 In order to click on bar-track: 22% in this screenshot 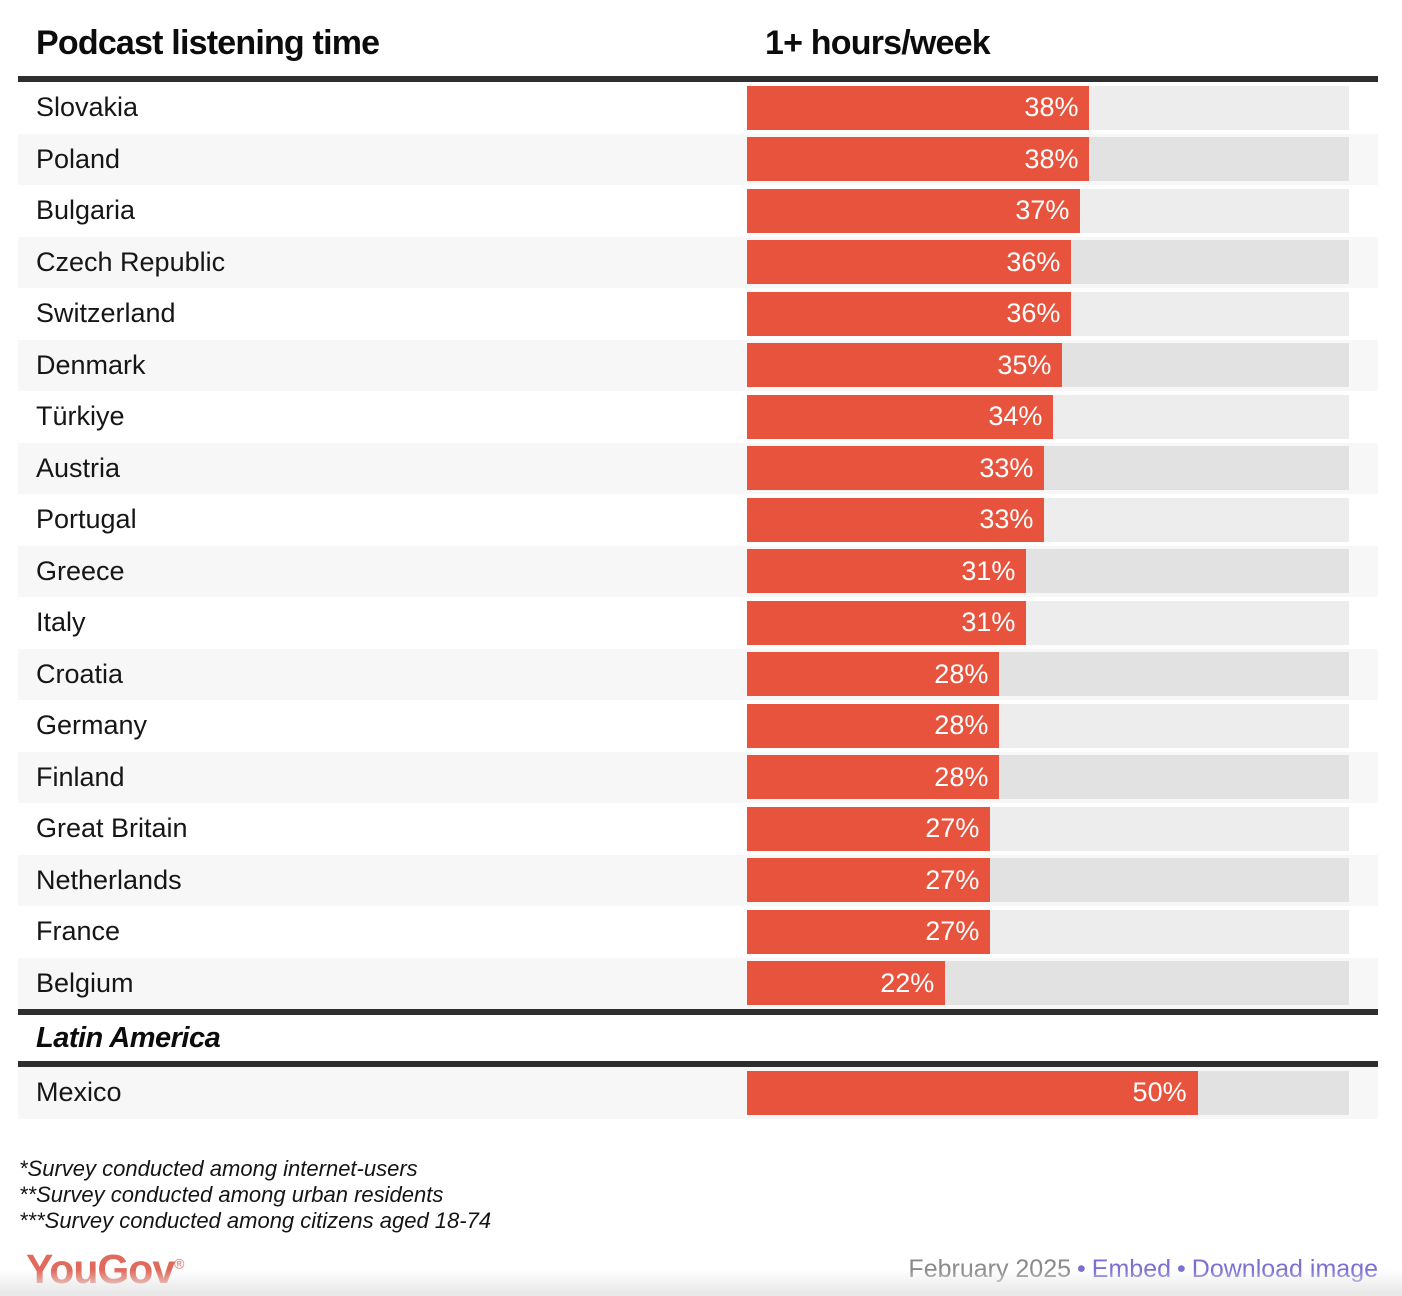, I will do `click(1048, 983)`.